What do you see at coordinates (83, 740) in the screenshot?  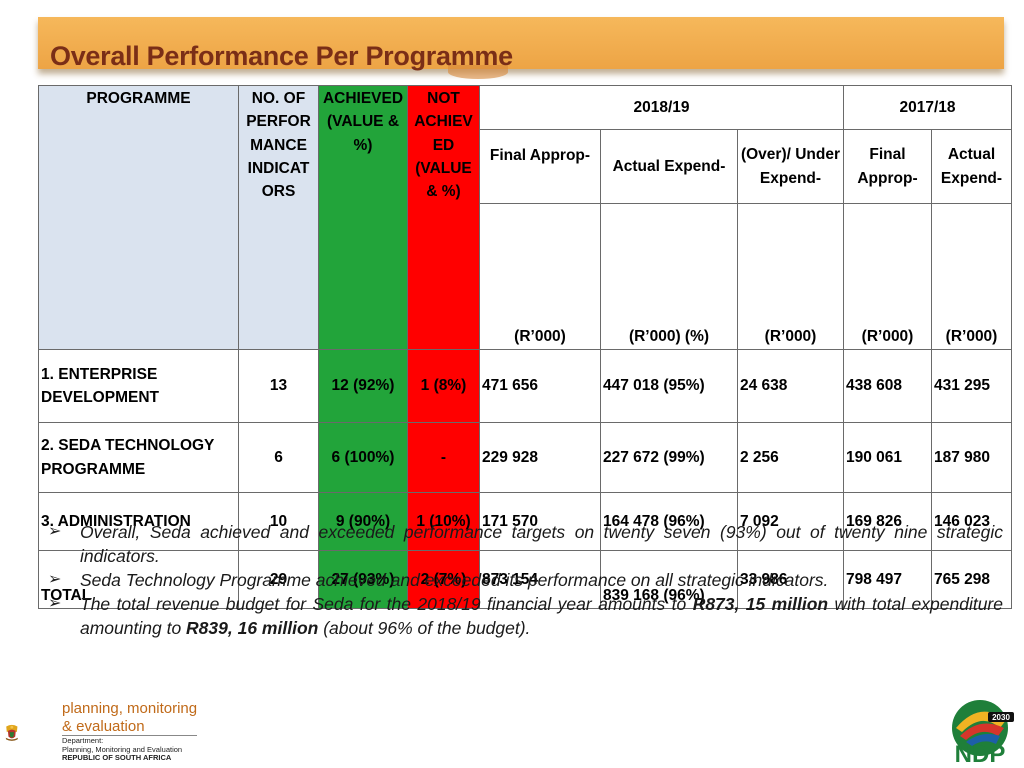 I see `dpme-dept-label: Department:` at bounding box center [83, 740].